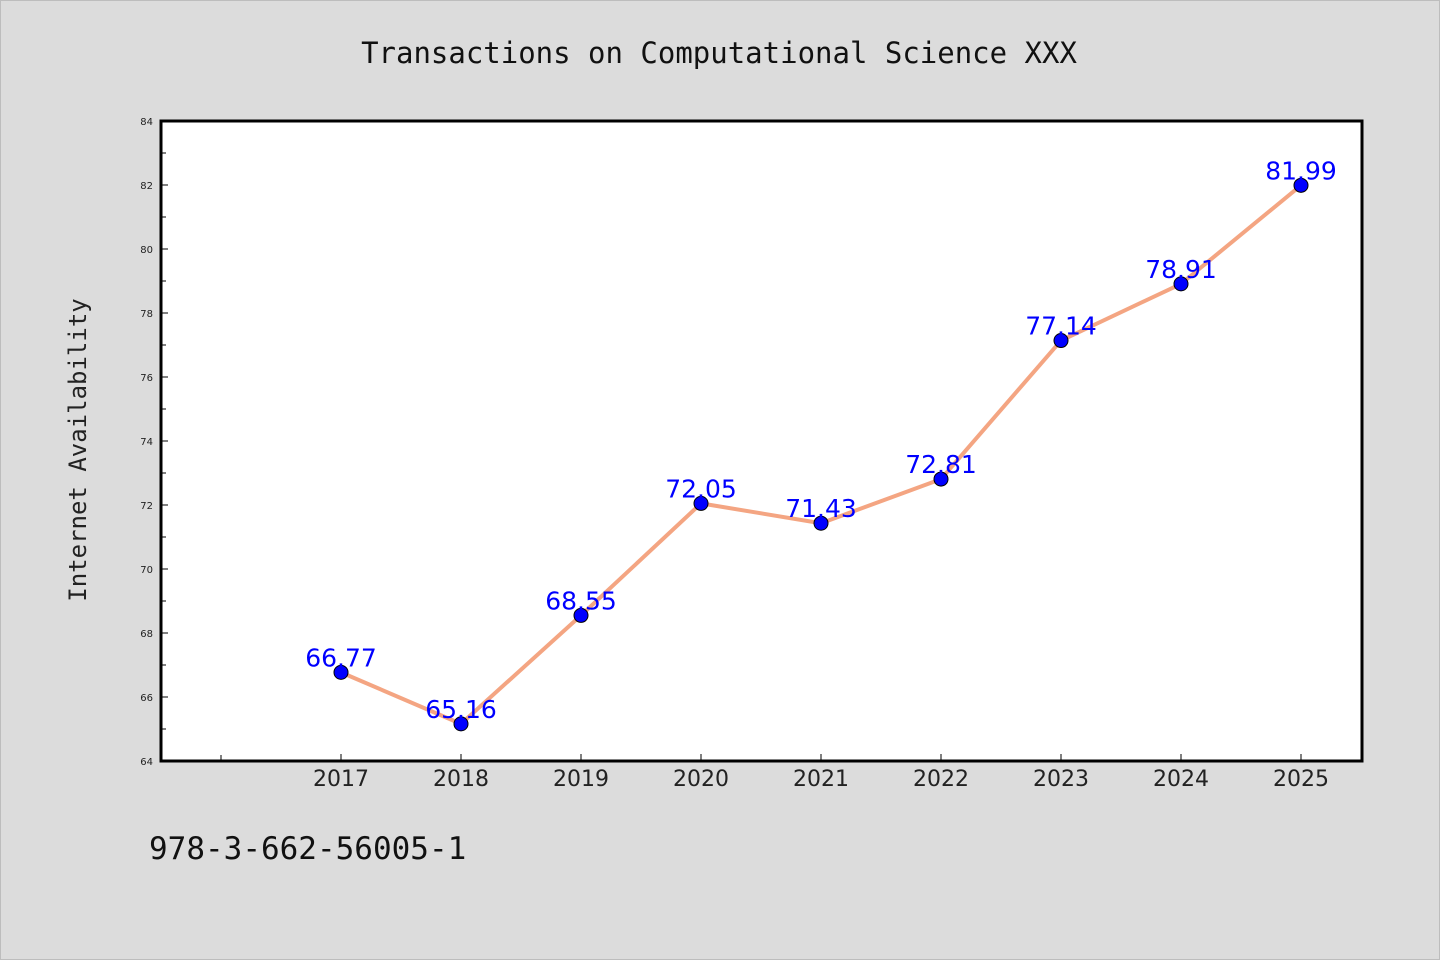 The height and width of the screenshot is (960, 1440). I want to click on data-label: 71.43, so click(821, 508).